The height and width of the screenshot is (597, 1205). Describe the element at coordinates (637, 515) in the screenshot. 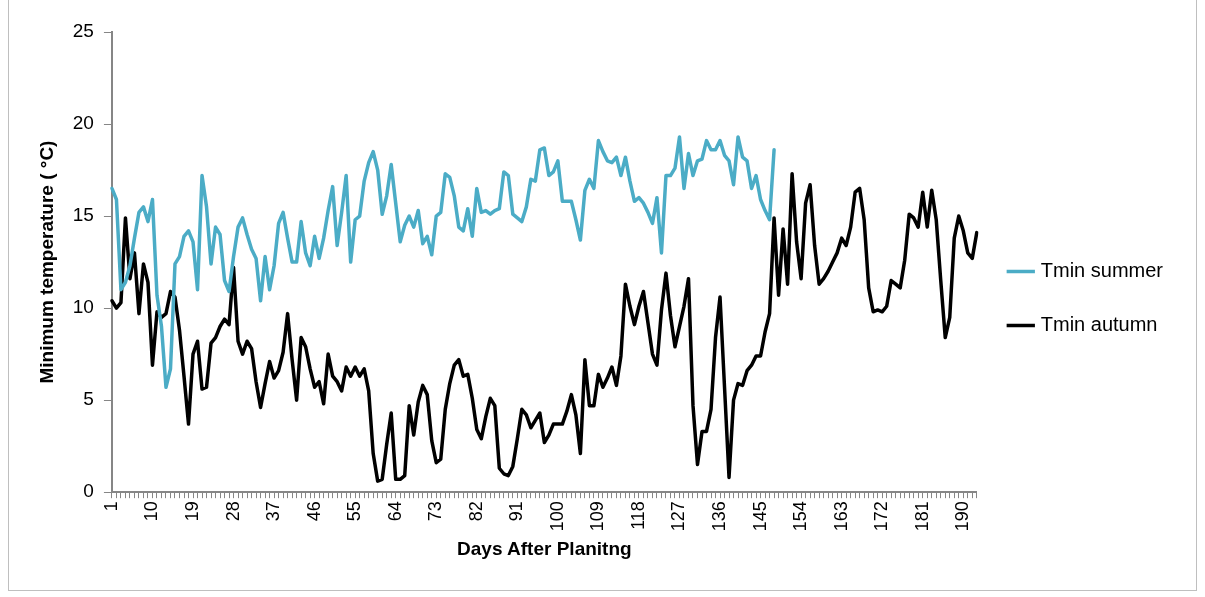

I see `x-tick-label: 118` at that location.